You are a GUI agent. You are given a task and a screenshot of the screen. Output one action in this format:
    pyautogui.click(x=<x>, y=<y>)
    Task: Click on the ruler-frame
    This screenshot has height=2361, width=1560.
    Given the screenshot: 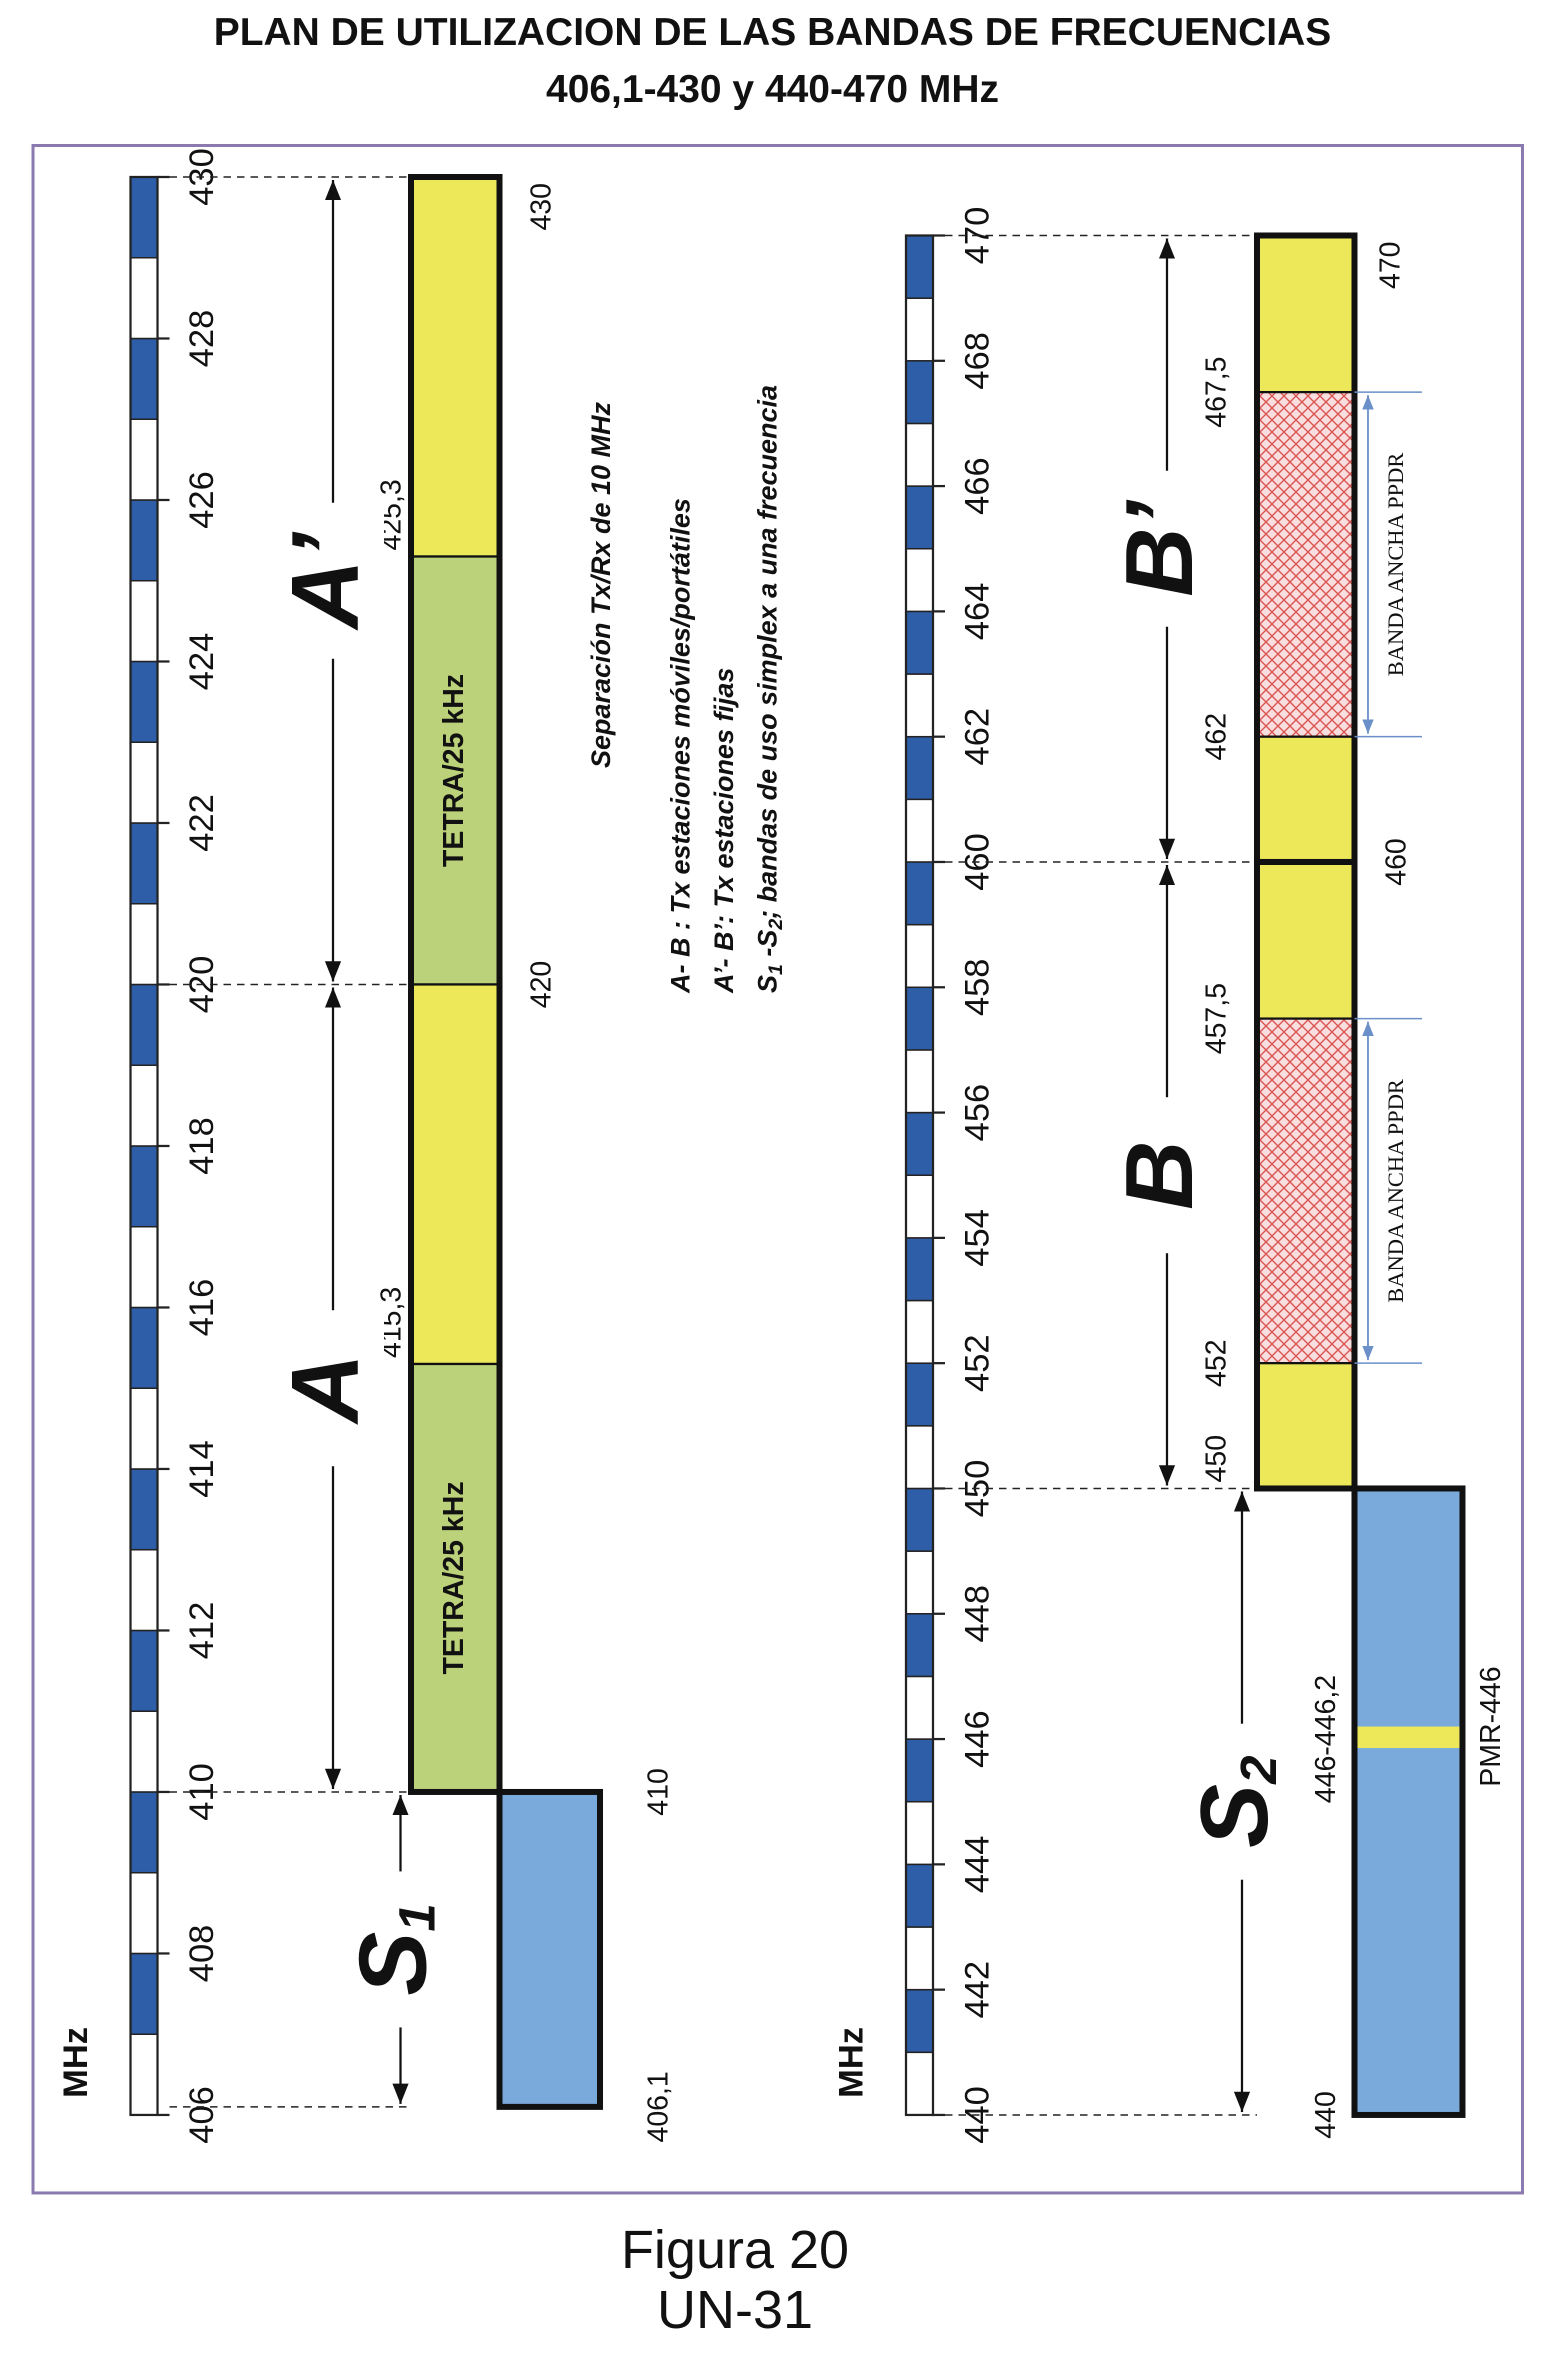 What is the action you would take?
    pyautogui.click(x=919, y=1175)
    